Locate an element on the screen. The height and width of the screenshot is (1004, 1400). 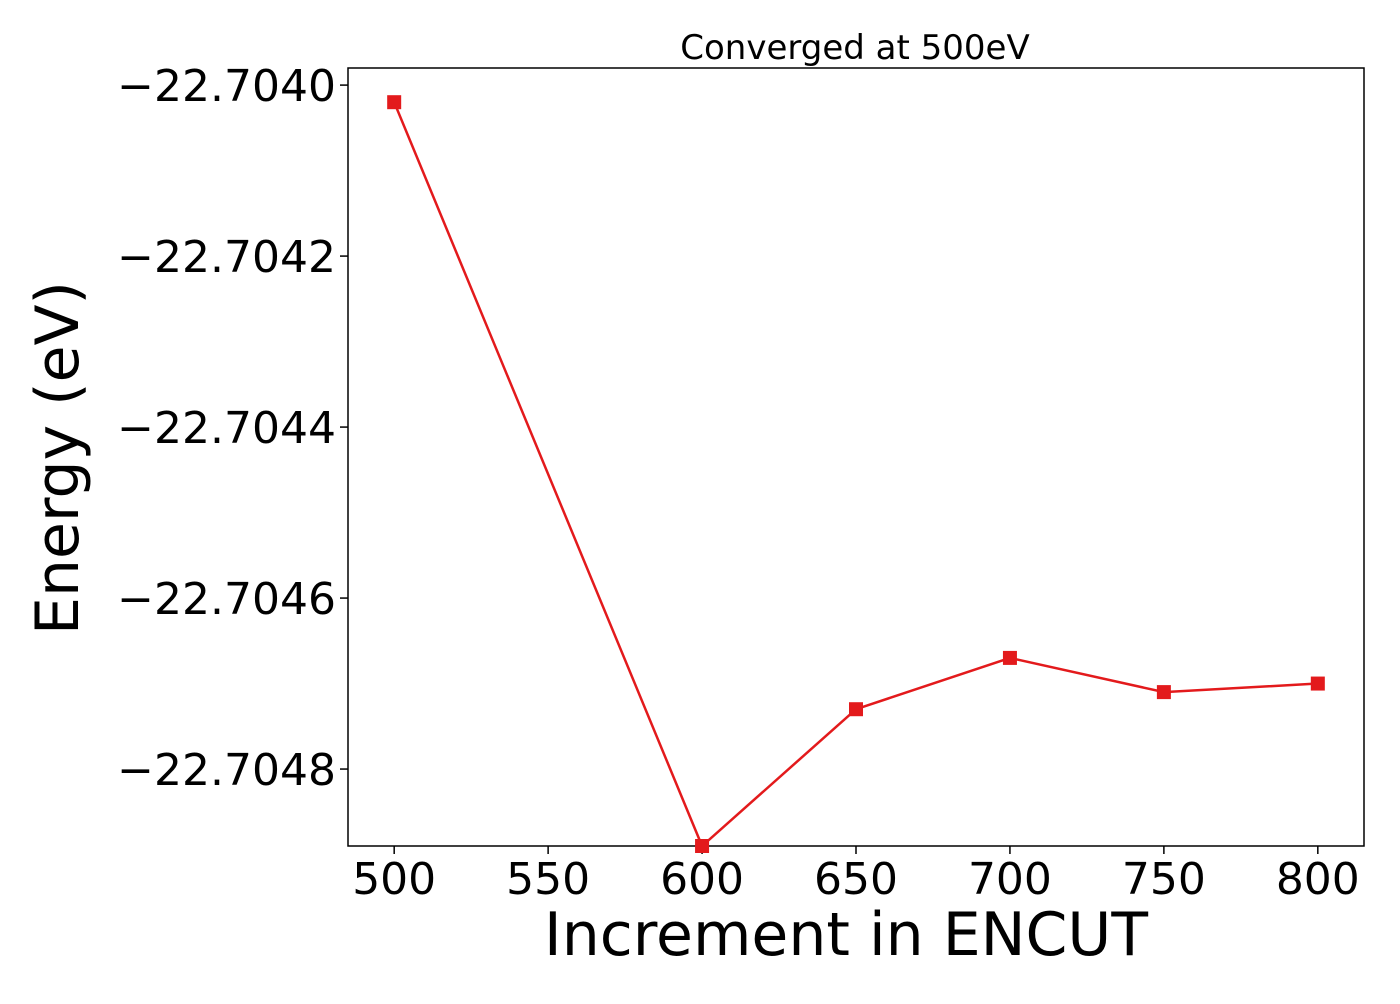
y-tick-label: −22.7042 is located at coordinates (226, 257).